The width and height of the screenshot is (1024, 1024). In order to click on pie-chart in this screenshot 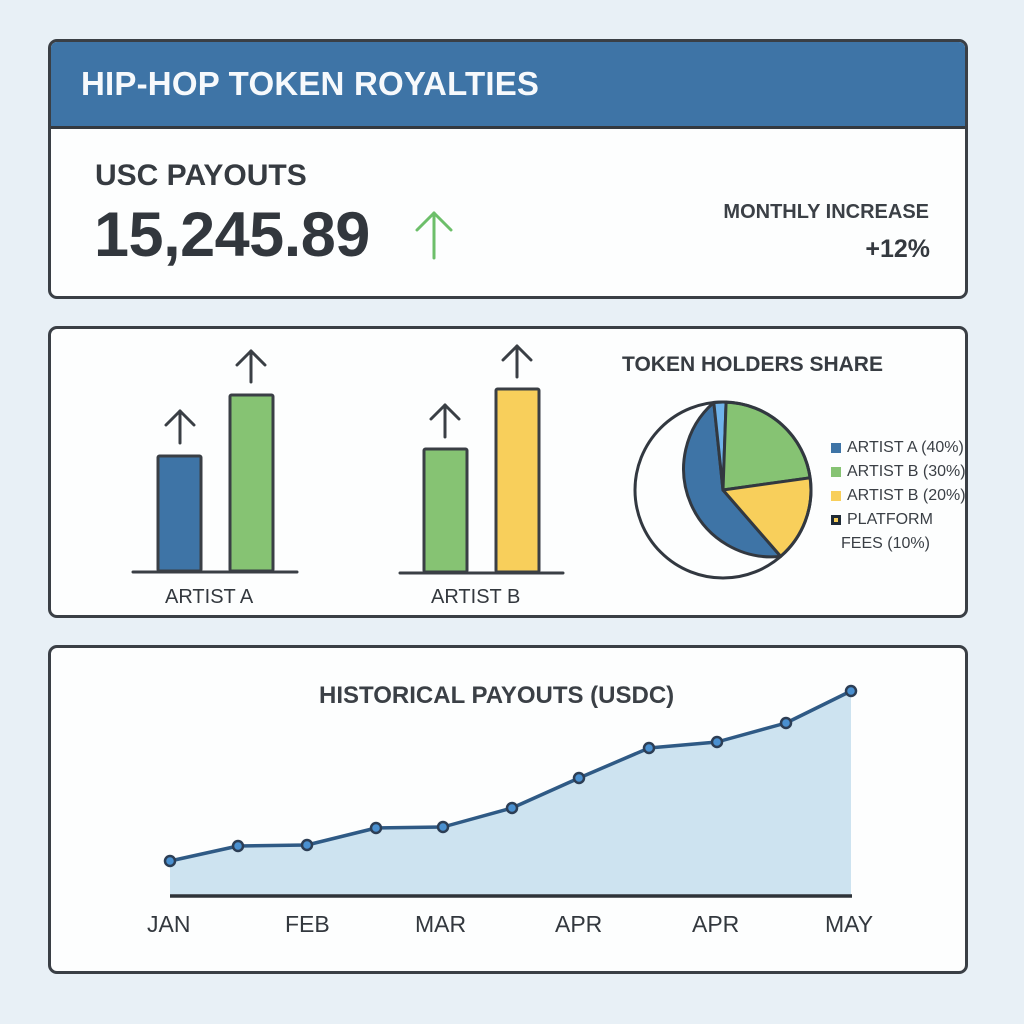, I will do `click(723, 490)`.